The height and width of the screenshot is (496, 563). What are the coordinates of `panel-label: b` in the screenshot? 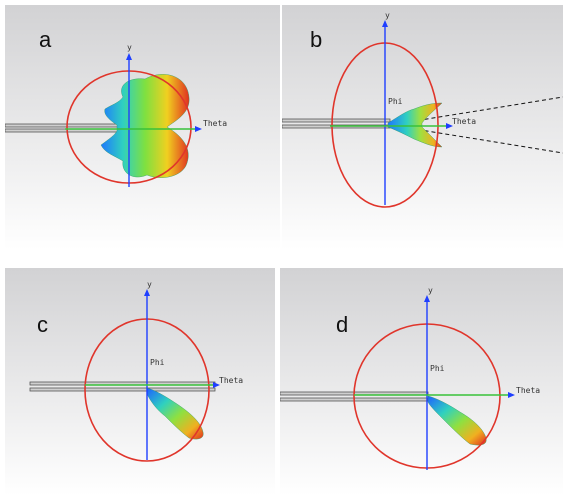 It's located at (316, 39).